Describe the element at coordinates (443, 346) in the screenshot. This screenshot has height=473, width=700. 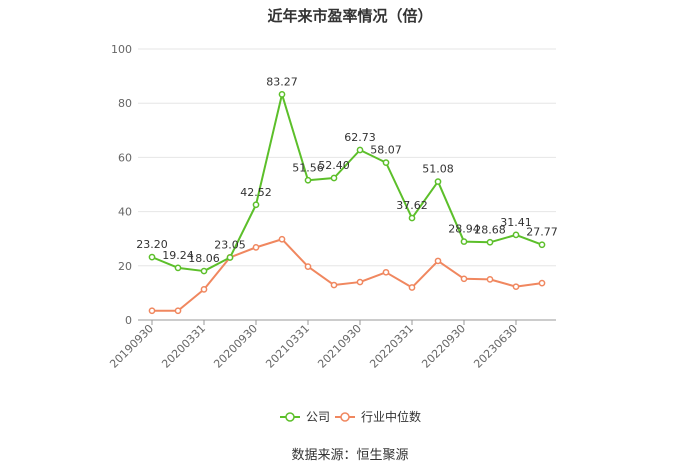
I see `x-tick-label: 20220930` at that location.